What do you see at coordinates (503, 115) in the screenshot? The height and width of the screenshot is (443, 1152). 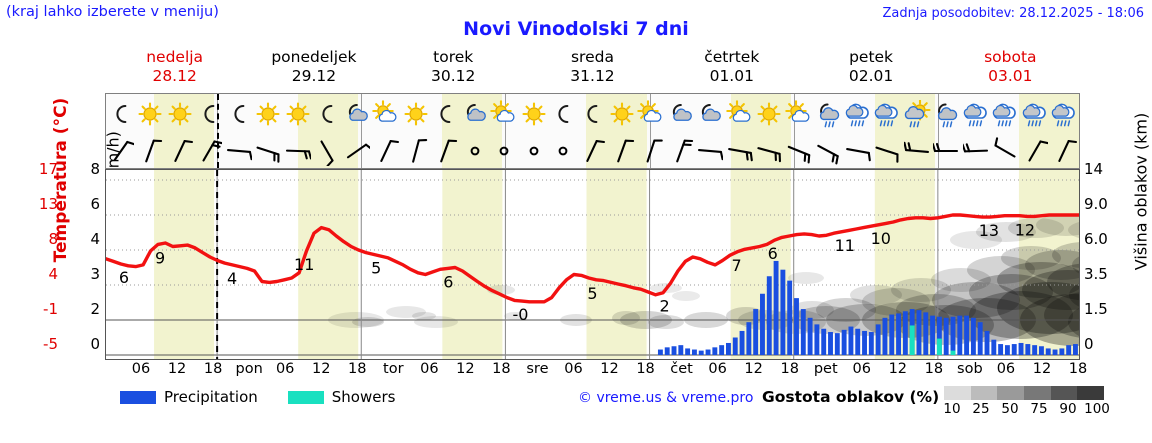 I see `weather-icon-sun-cloud` at bounding box center [503, 115].